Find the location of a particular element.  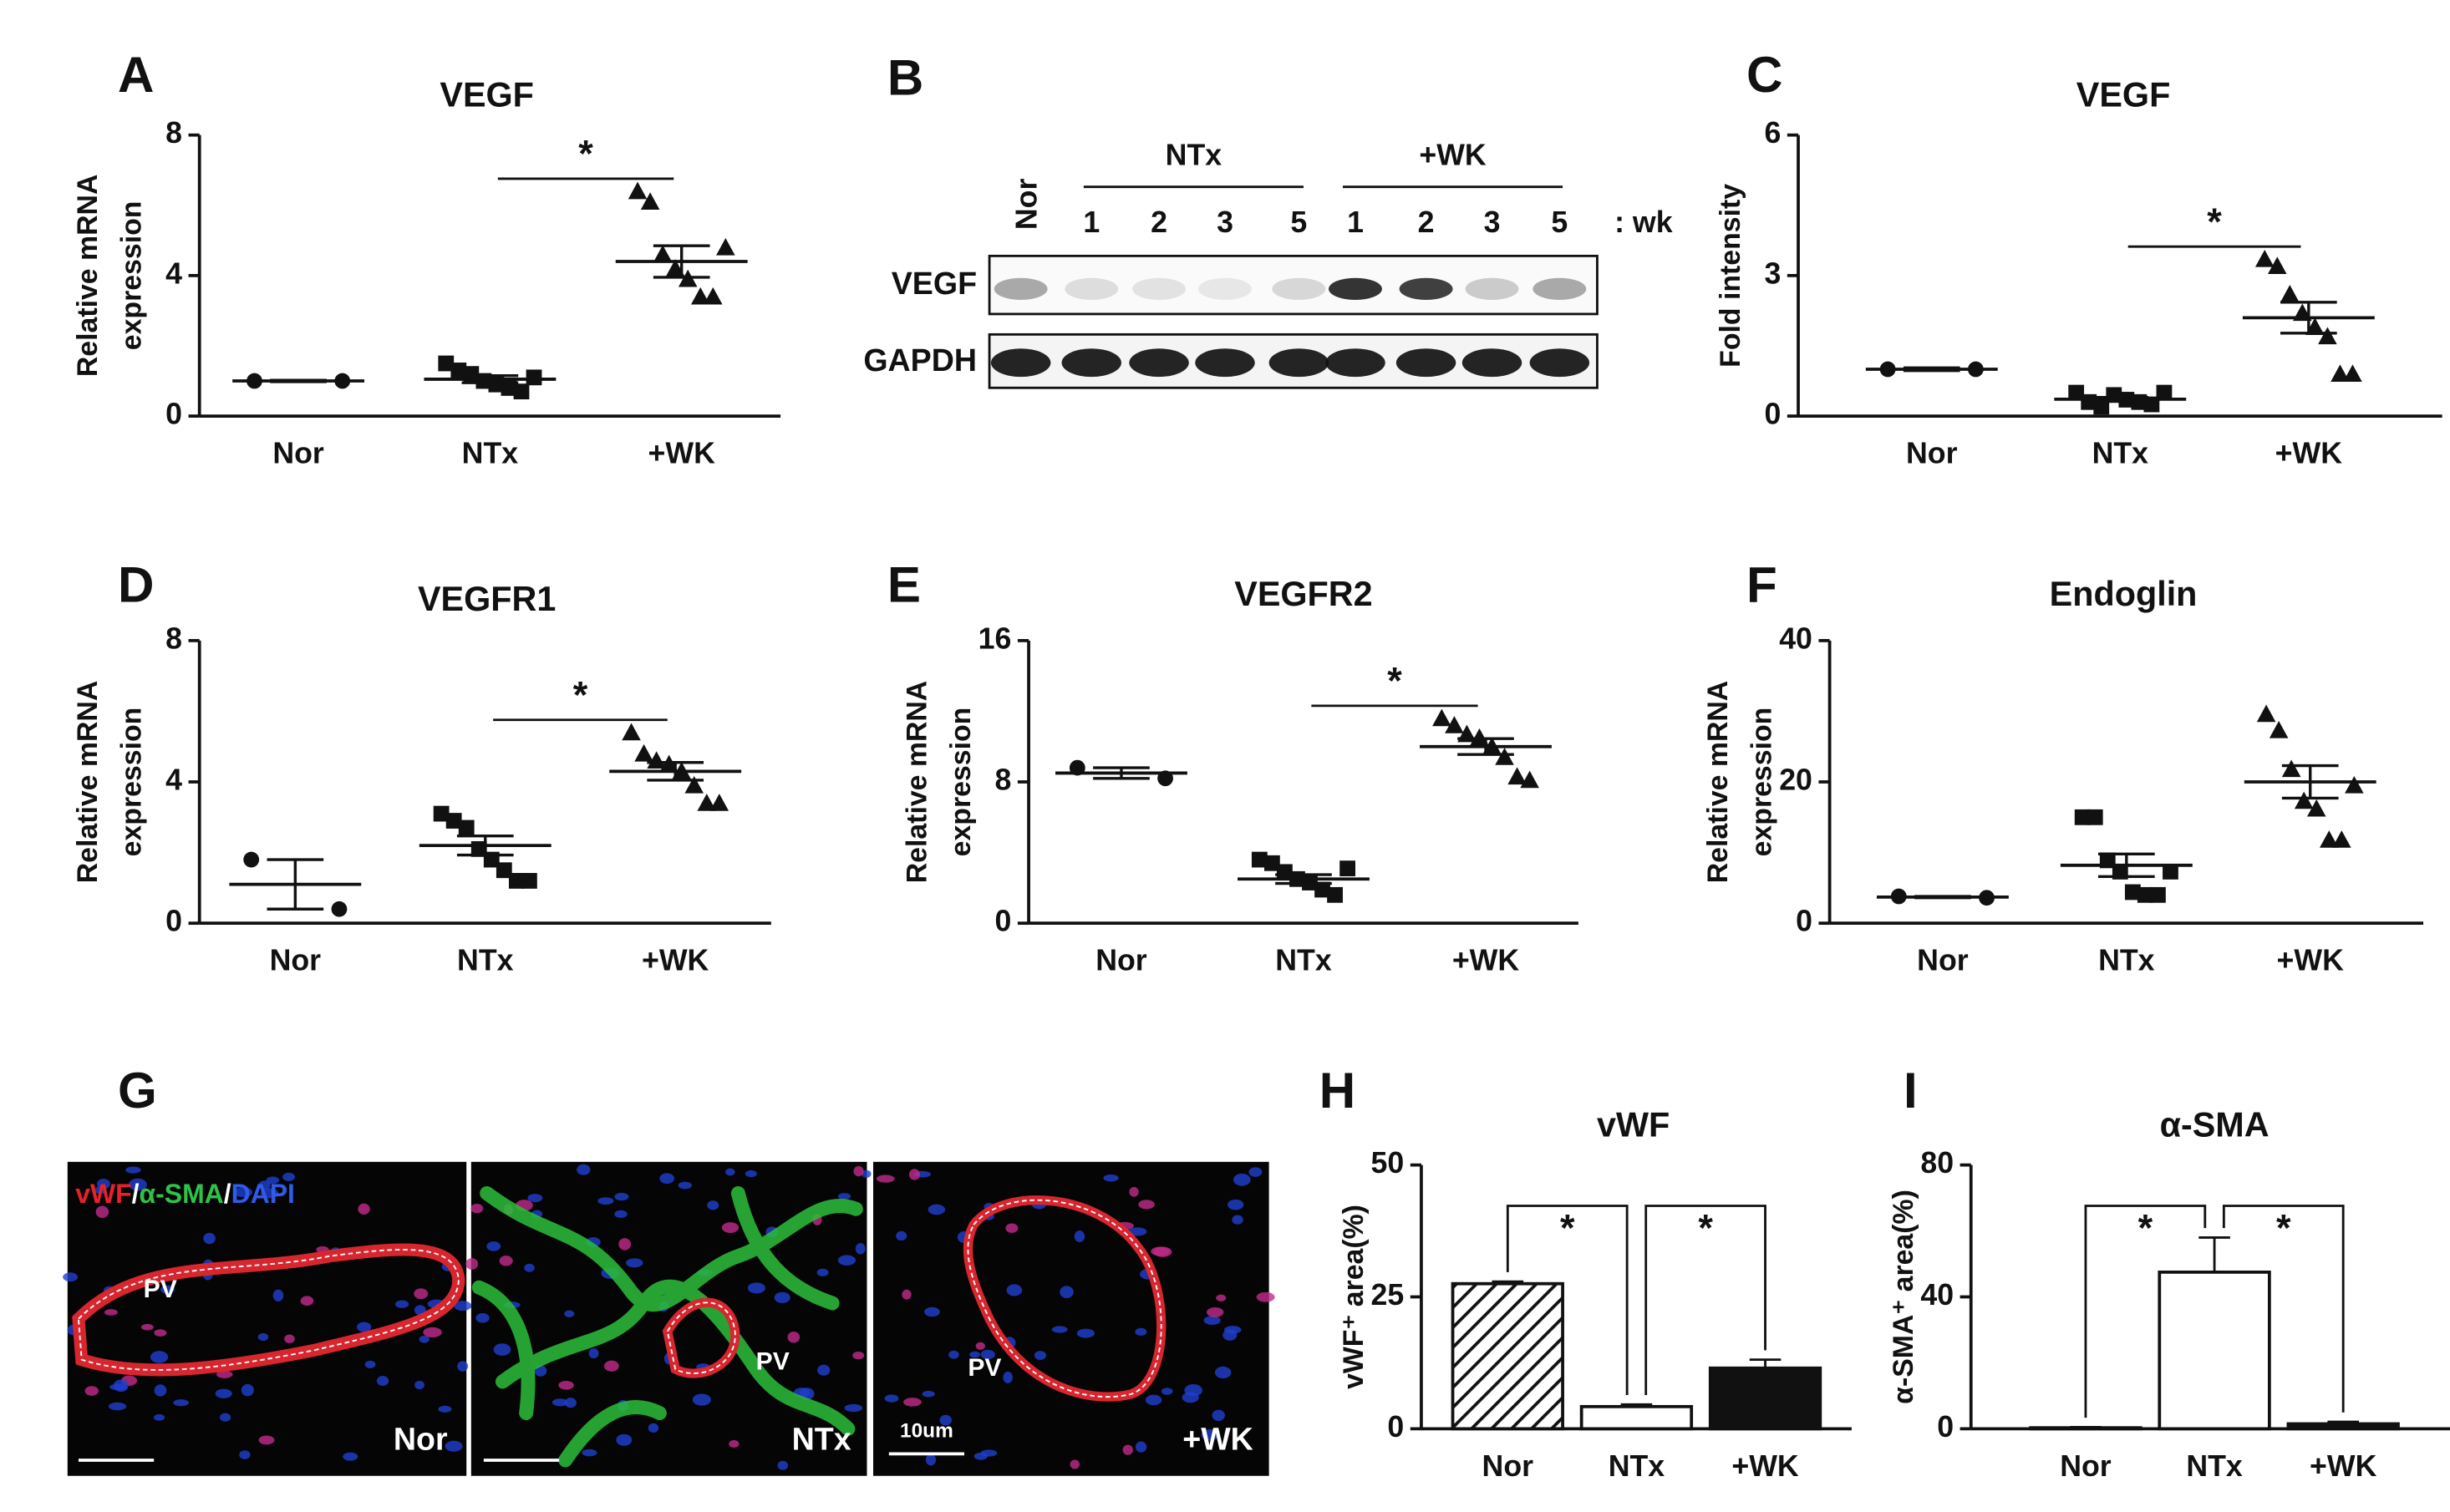

stain-name: DAPI is located at coordinates (263, 1195).